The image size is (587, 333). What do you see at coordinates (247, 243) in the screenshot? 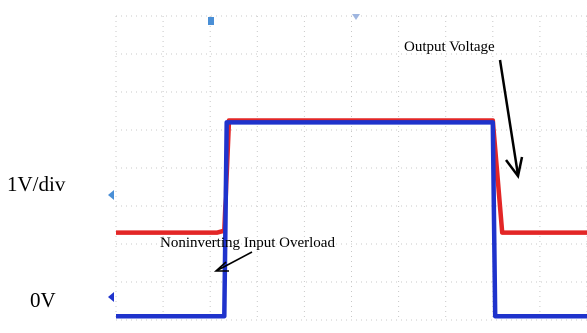
I see `overload-label: Noninverting Input Overload` at bounding box center [247, 243].